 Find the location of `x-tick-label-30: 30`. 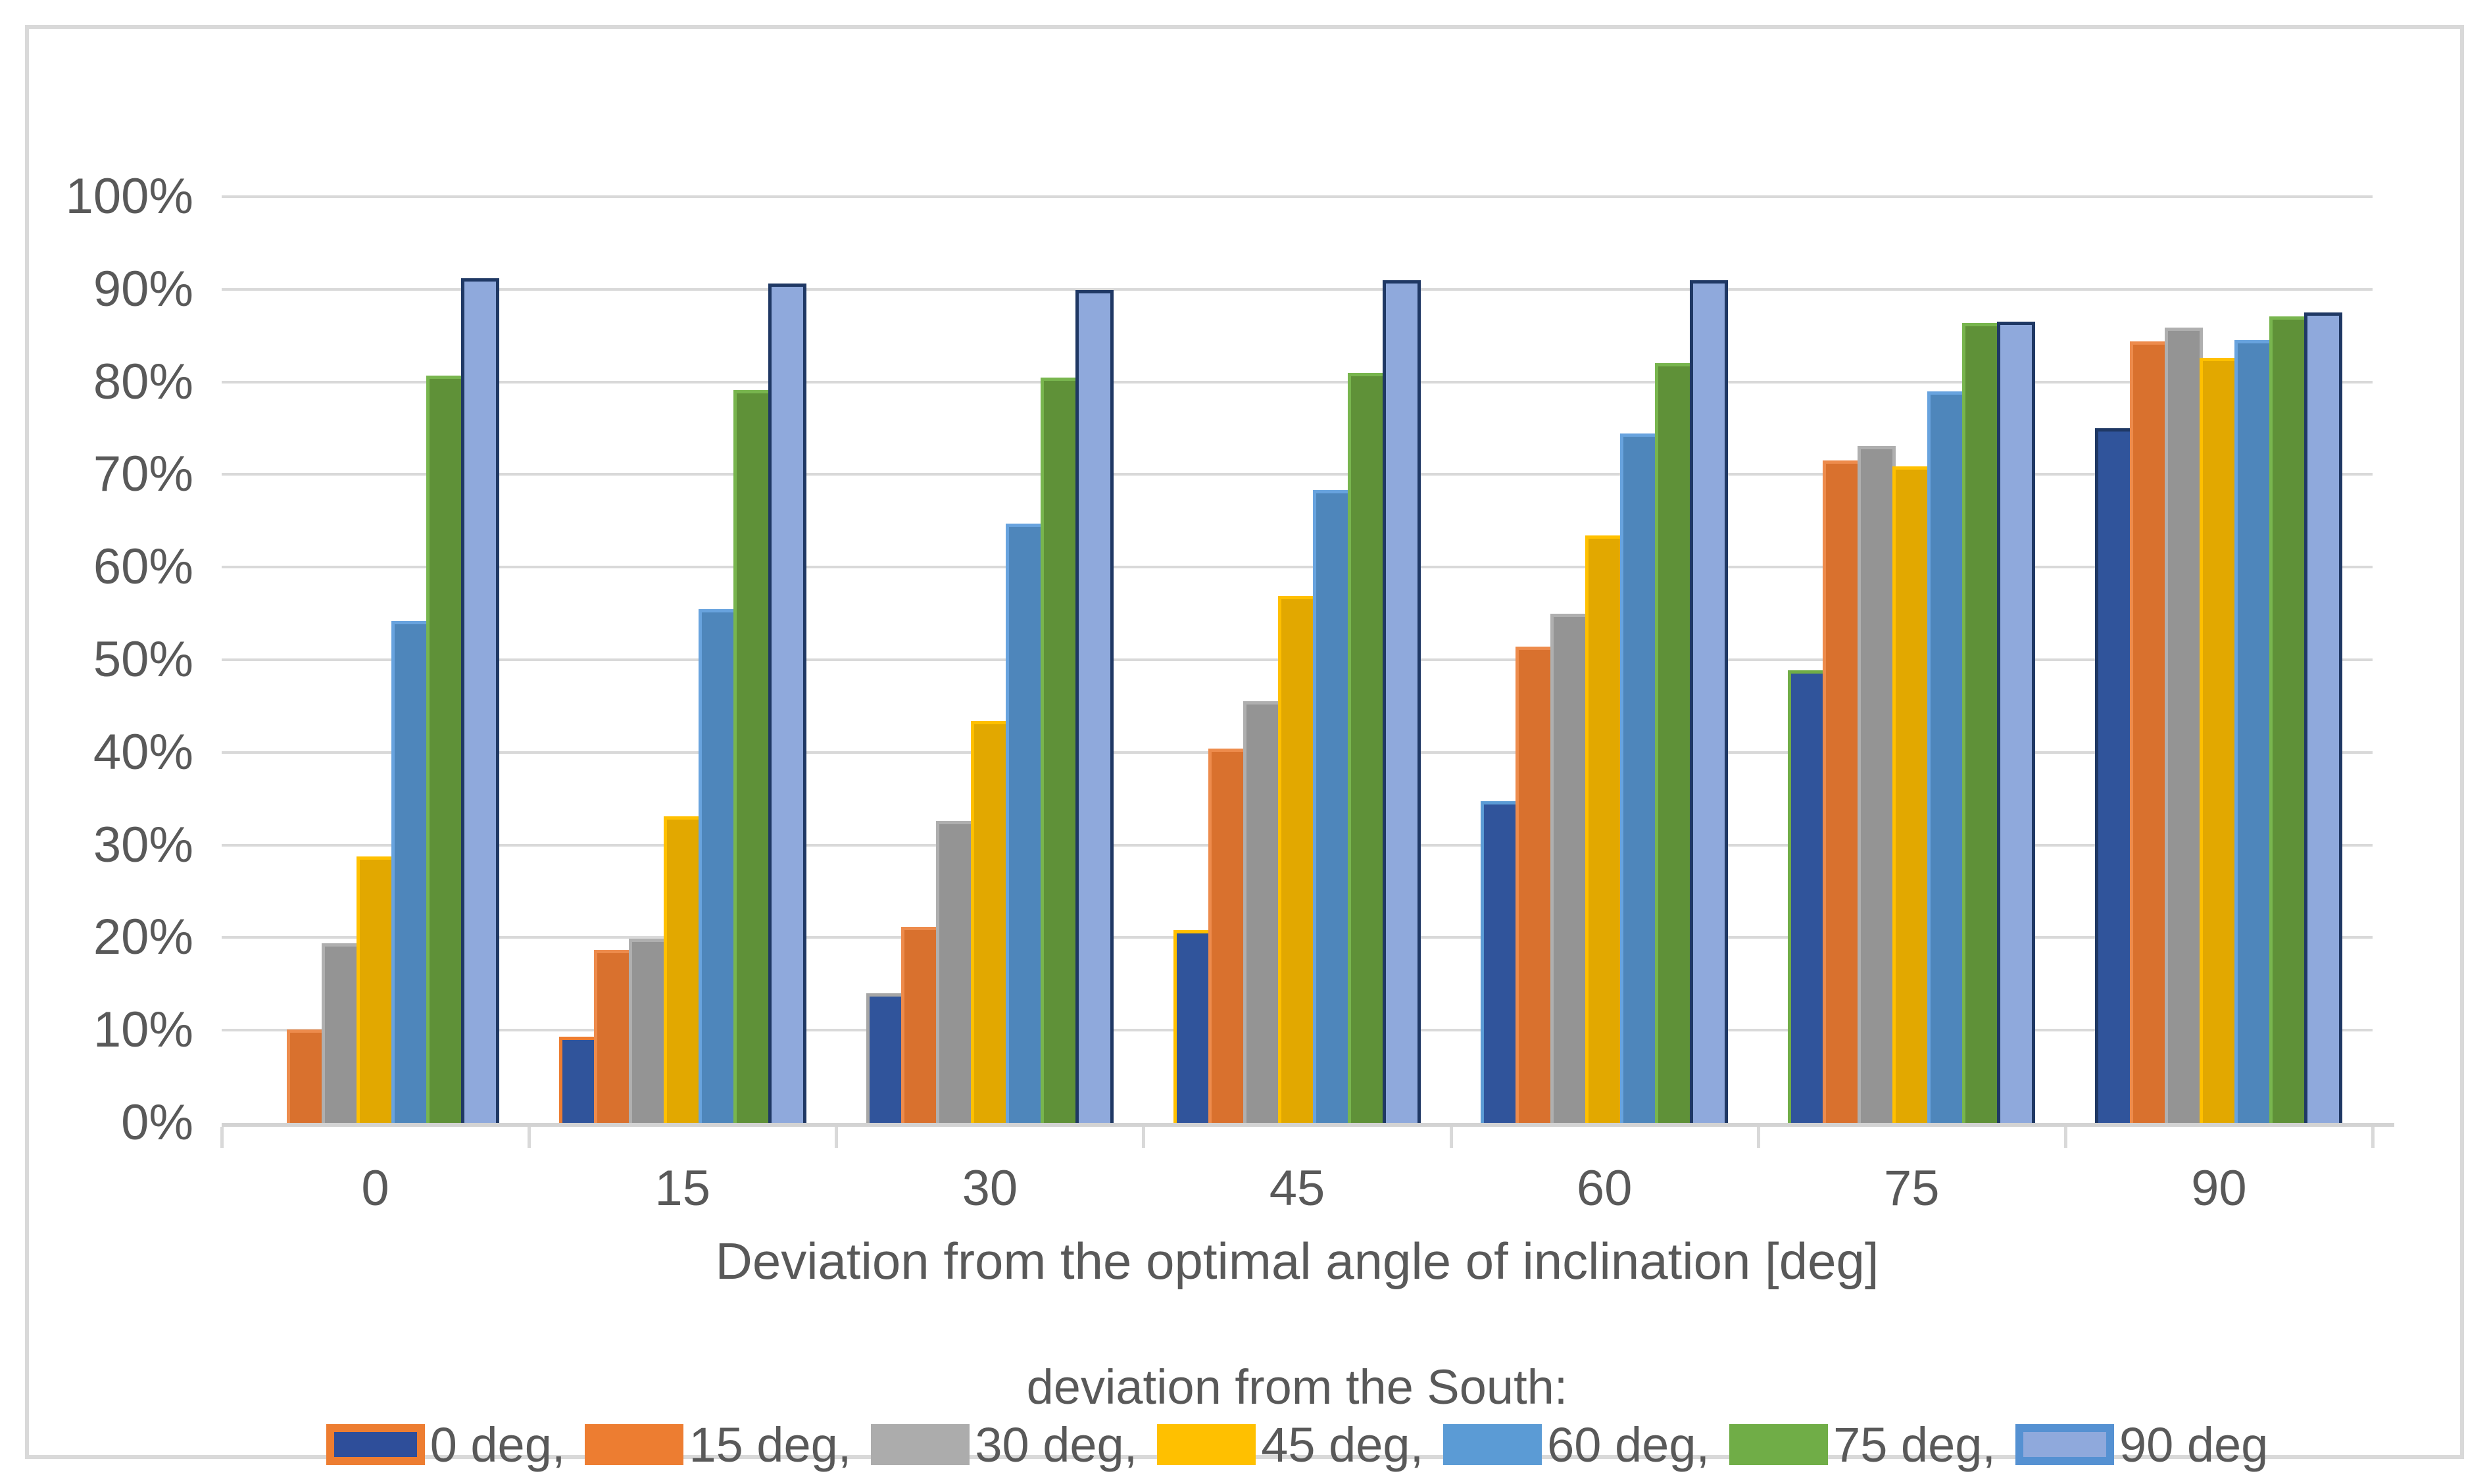

x-tick-label-30: 30 is located at coordinates (990, 1188).